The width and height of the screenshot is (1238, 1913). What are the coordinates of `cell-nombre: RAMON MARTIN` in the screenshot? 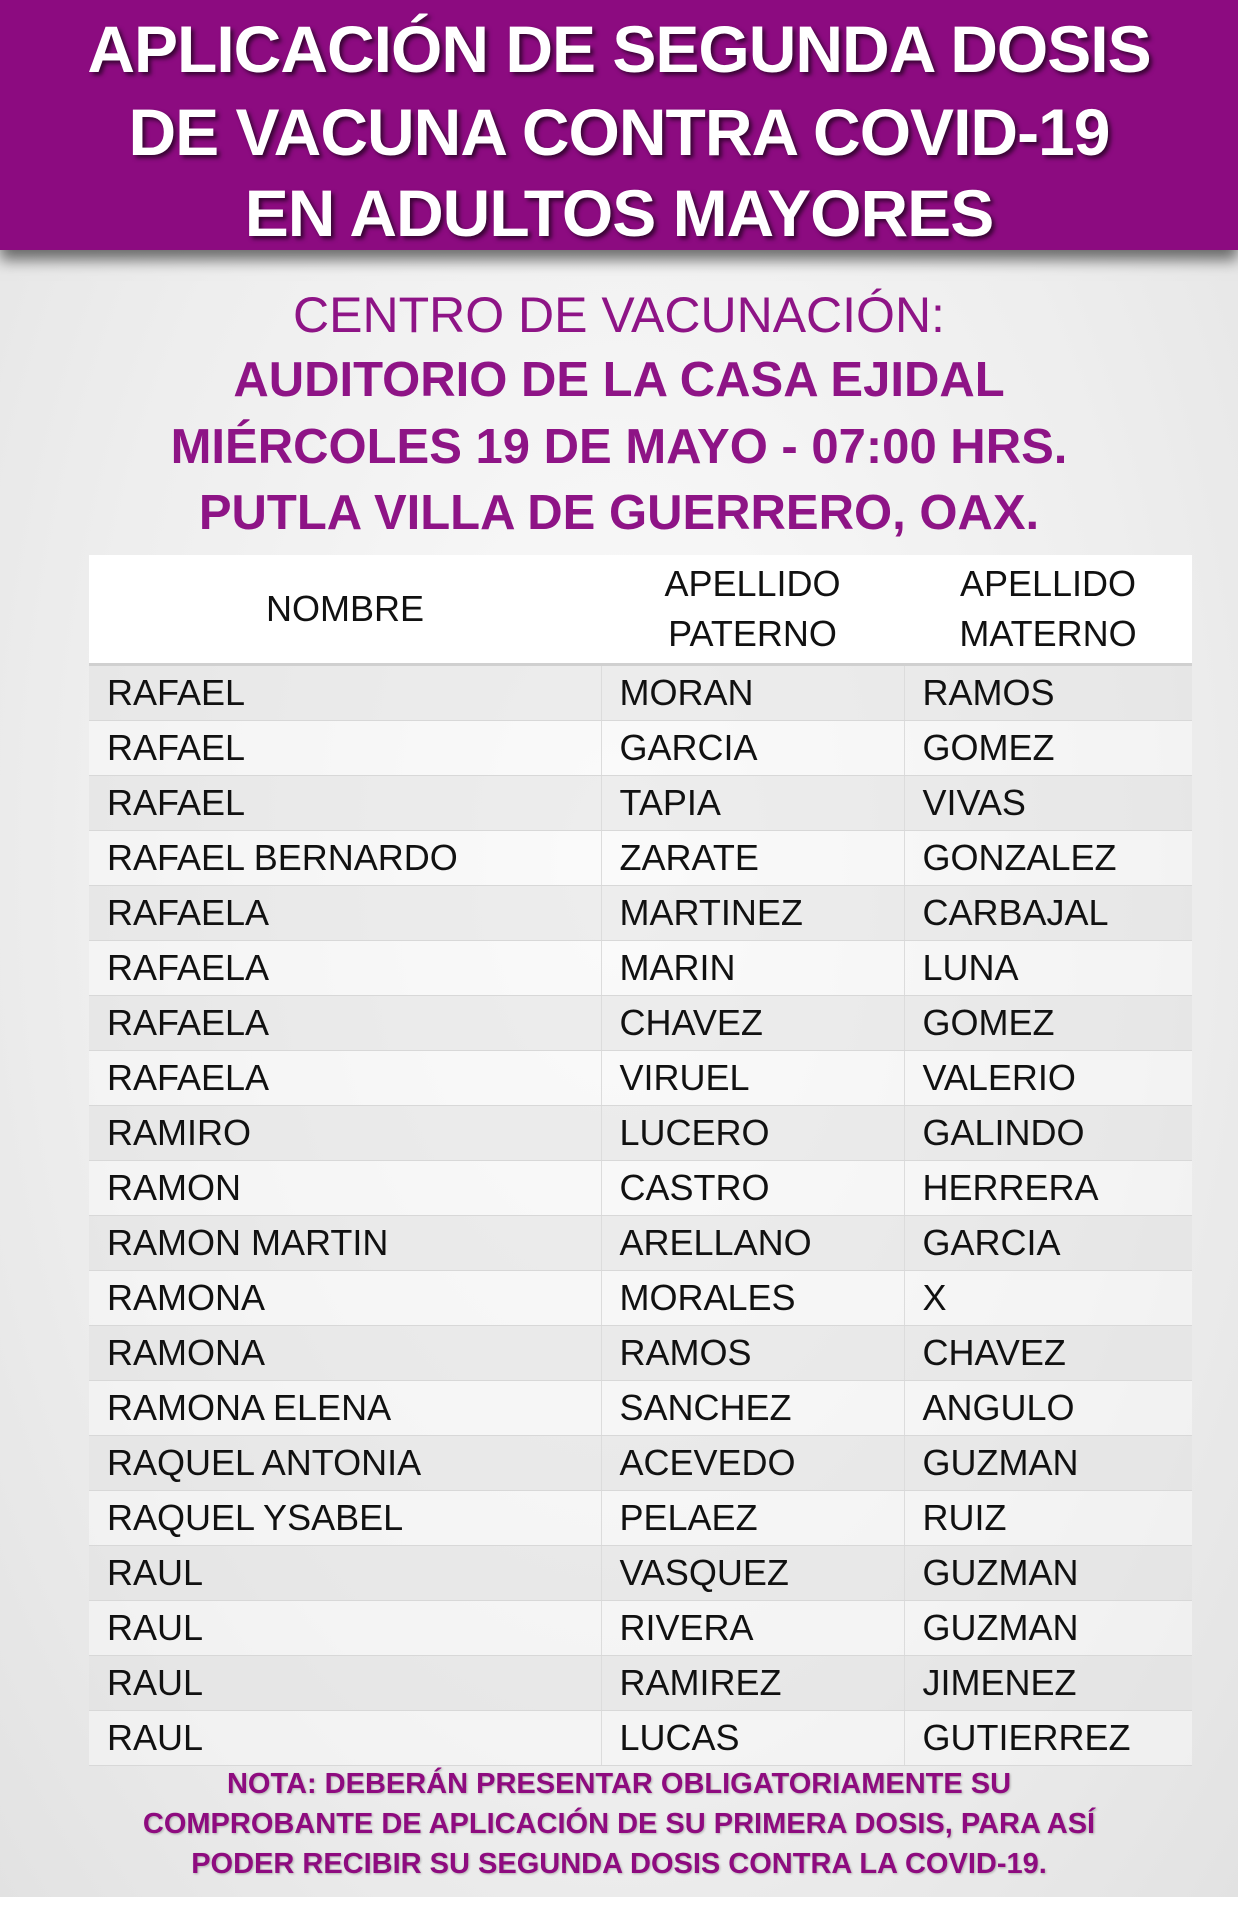 It's located at (345, 1243).